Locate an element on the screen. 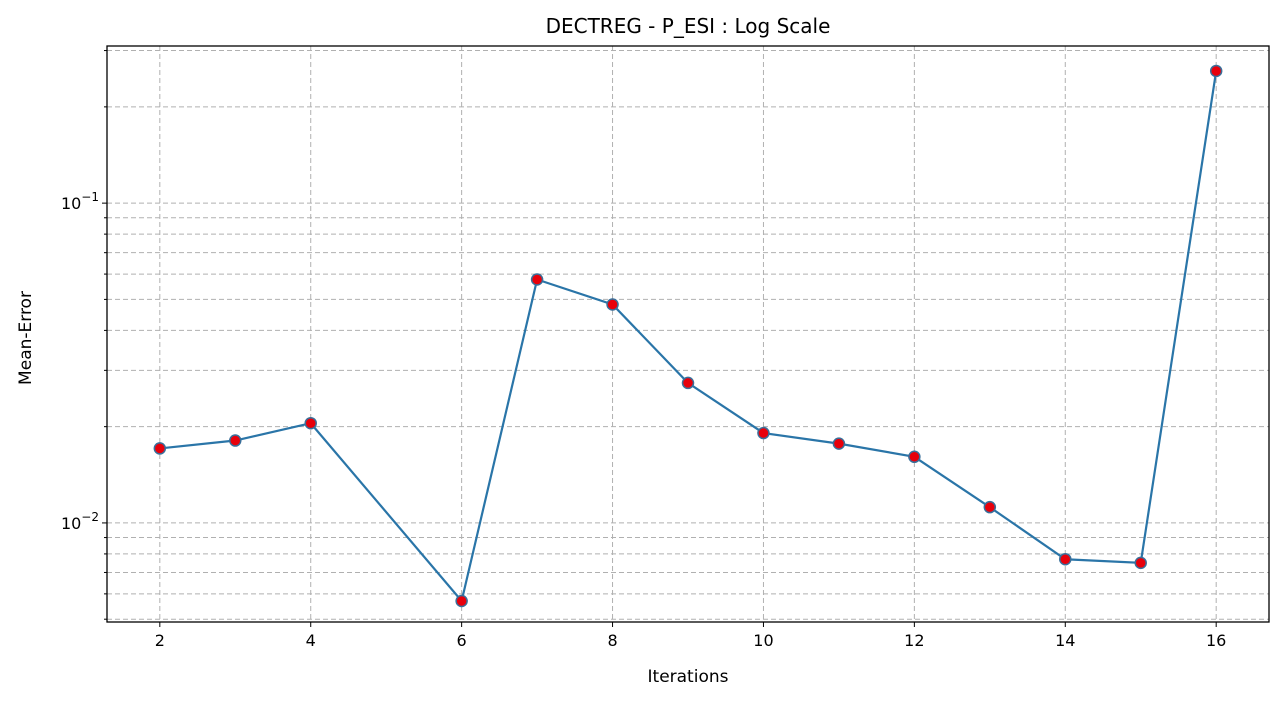 The image size is (1284, 701). x-axis-label: Iterations is located at coordinates (688, 677).